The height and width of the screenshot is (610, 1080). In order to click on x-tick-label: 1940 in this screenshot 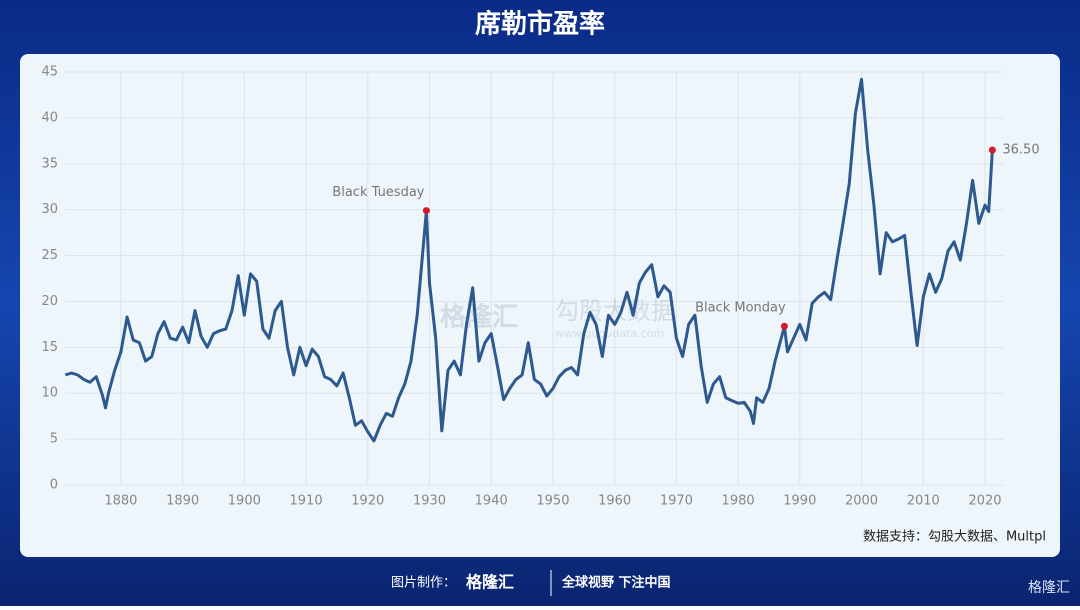, I will do `click(491, 501)`.